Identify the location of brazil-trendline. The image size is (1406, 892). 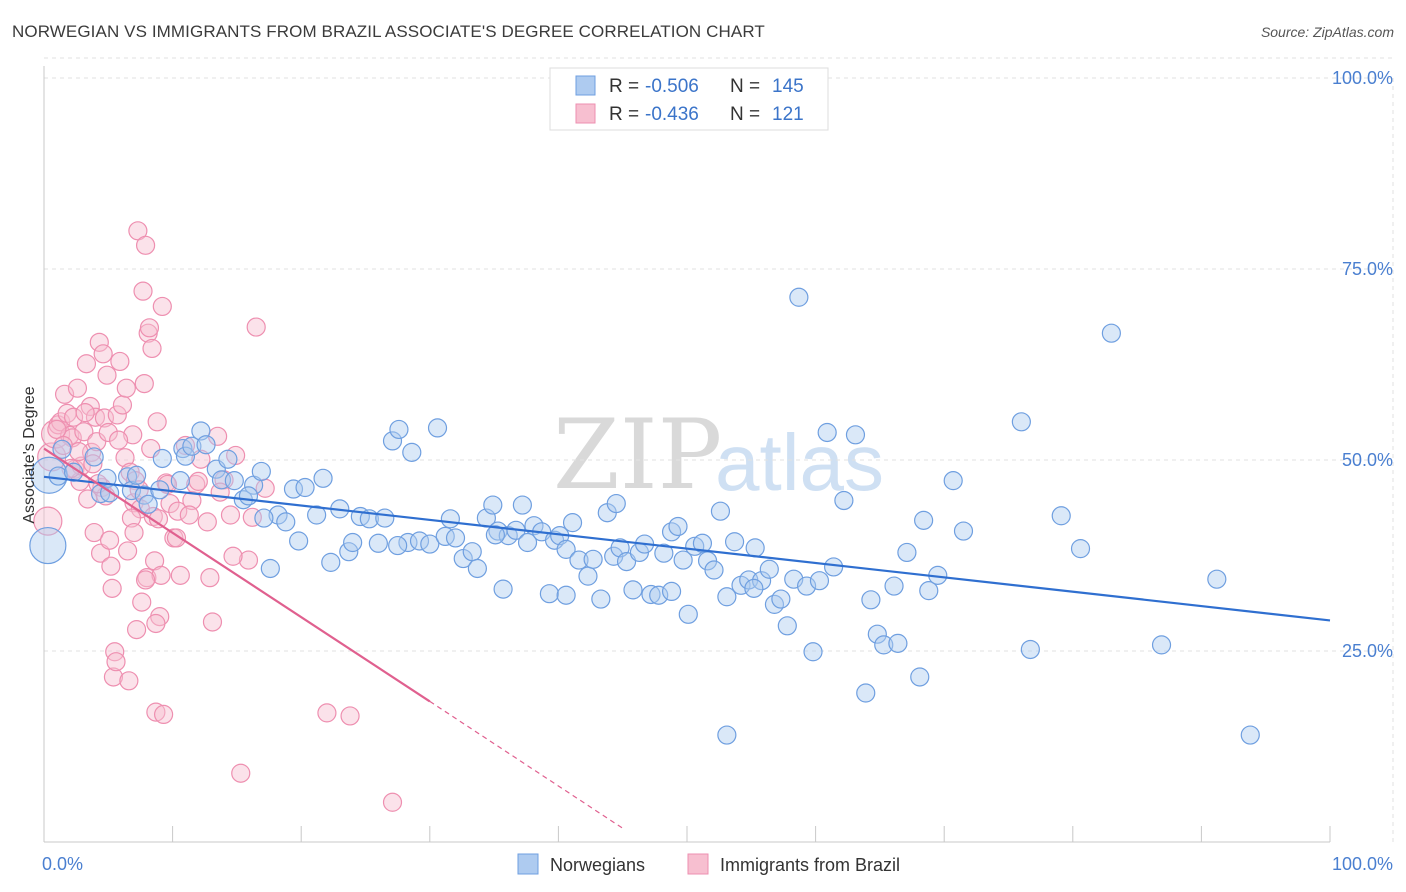
(237, 575).